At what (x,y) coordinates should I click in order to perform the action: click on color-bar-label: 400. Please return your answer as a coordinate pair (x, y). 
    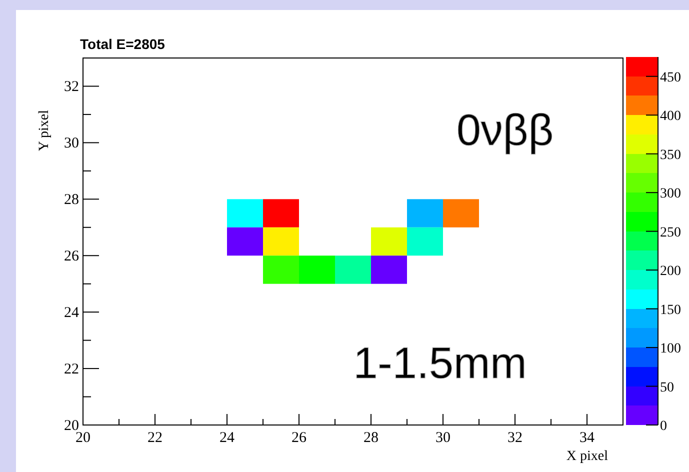
    Looking at the image, I should click on (670, 116).